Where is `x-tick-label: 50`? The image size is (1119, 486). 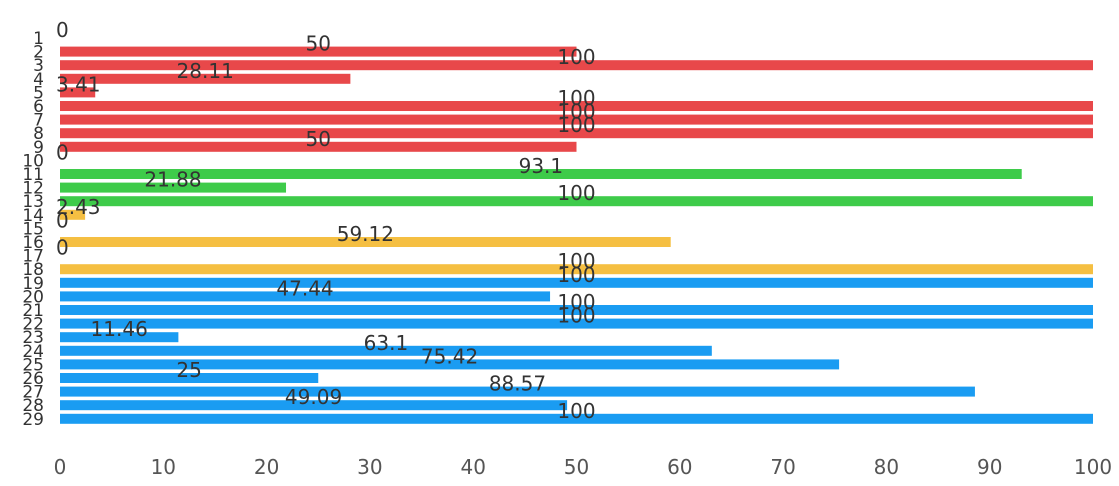 x-tick-label: 50 is located at coordinates (576, 467).